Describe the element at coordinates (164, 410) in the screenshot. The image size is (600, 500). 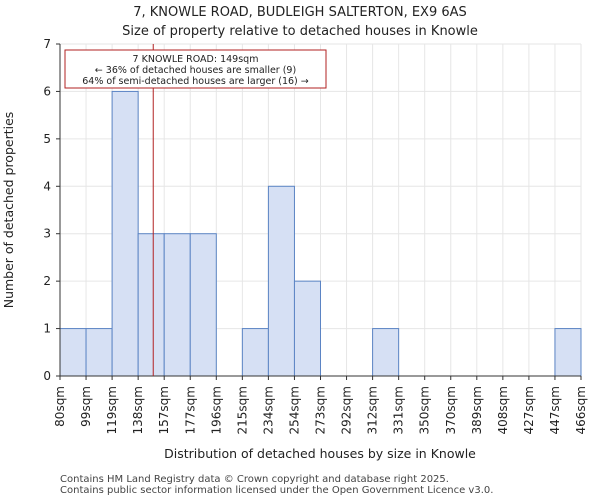
I see `x-tick-label-4: 157sqm` at that location.